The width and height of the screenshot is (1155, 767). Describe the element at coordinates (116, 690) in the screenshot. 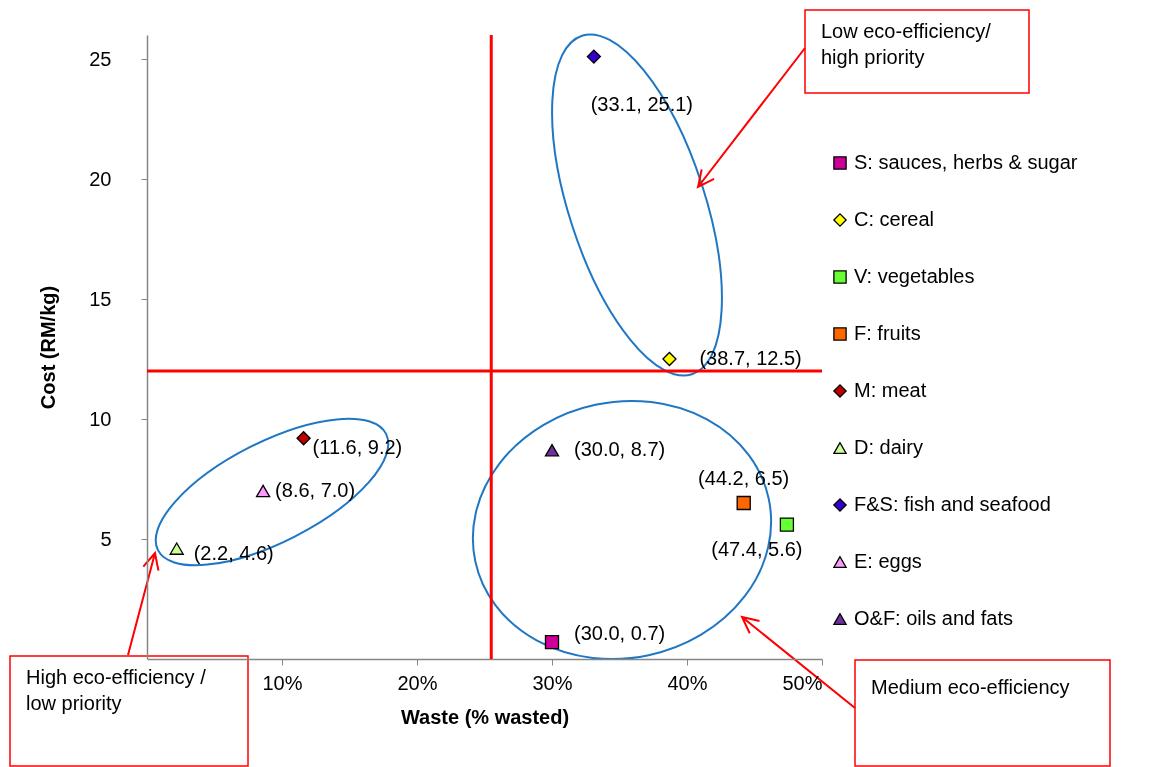

I see `text: High eco-efficiency / low priority` at that location.